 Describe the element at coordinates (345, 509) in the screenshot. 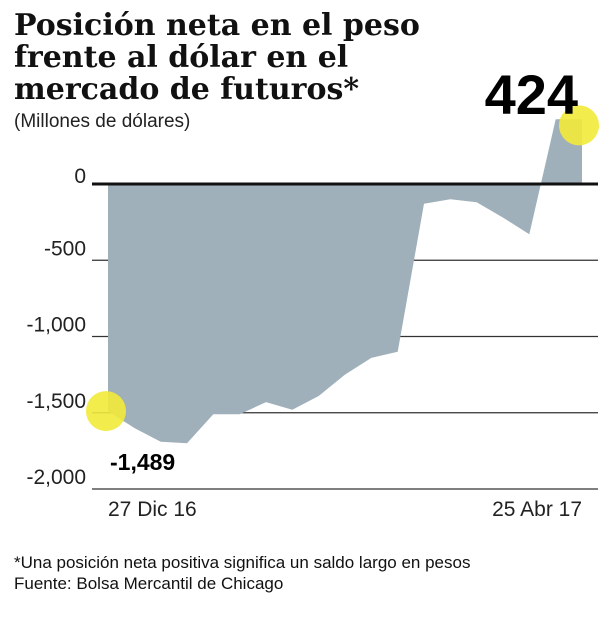

I see `x-axis: 27 Dic 16 25 Abr 17` at that location.